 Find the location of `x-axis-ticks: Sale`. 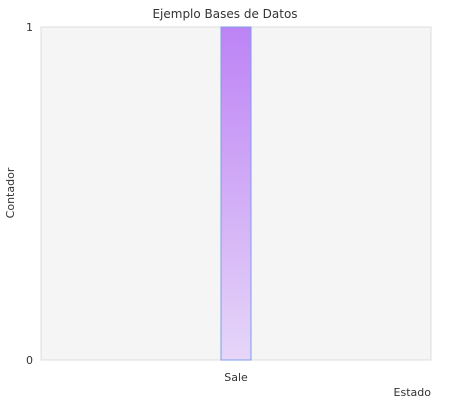

x-axis-ticks: Sale is located at coordinates (236, 377).